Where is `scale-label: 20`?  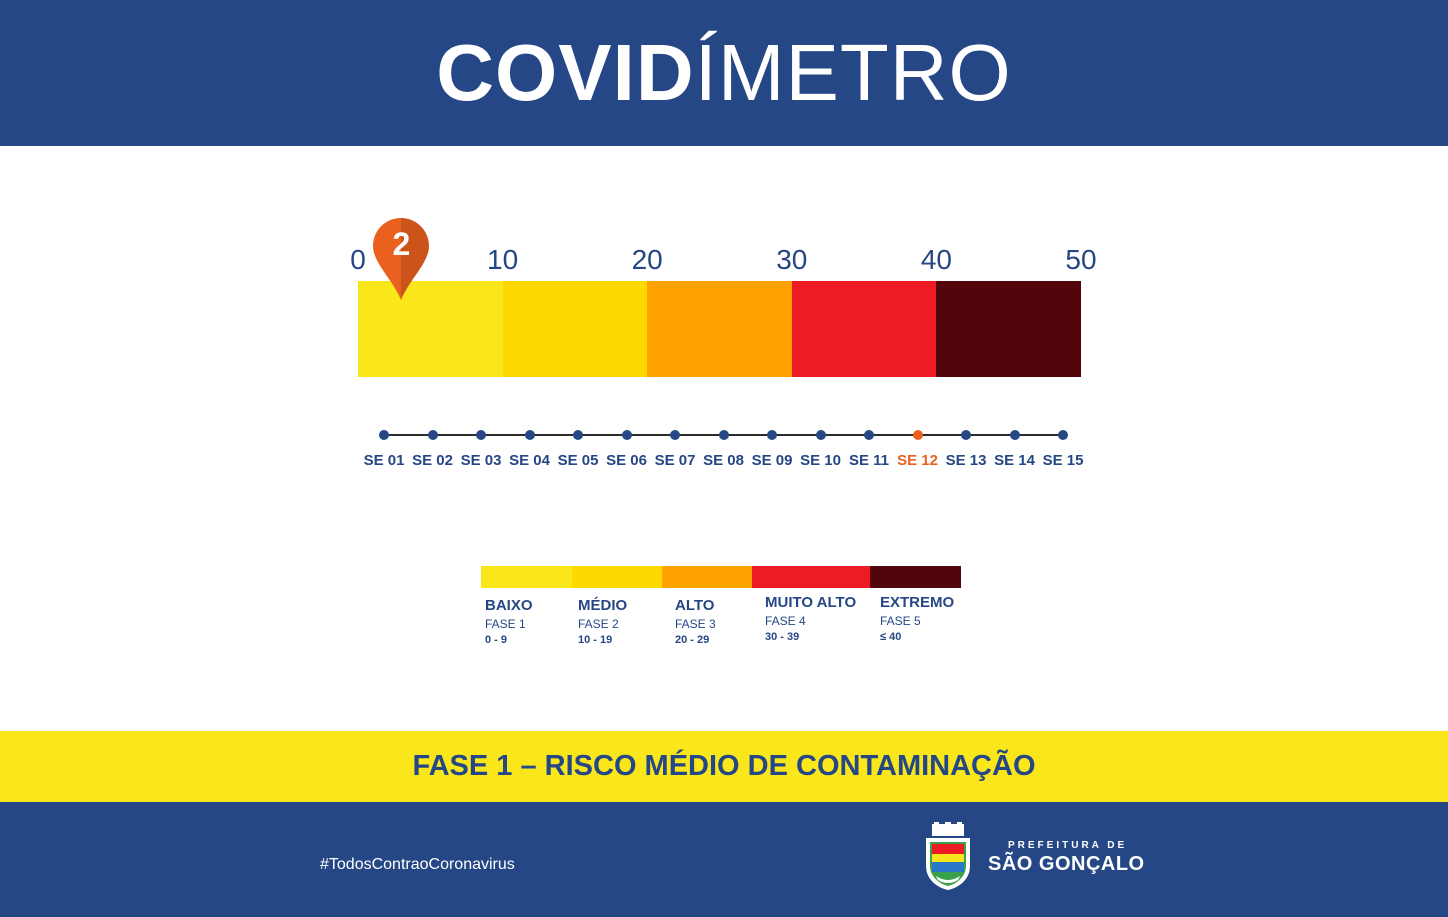 scale-label: 20 is located at coordinates (647, 259).